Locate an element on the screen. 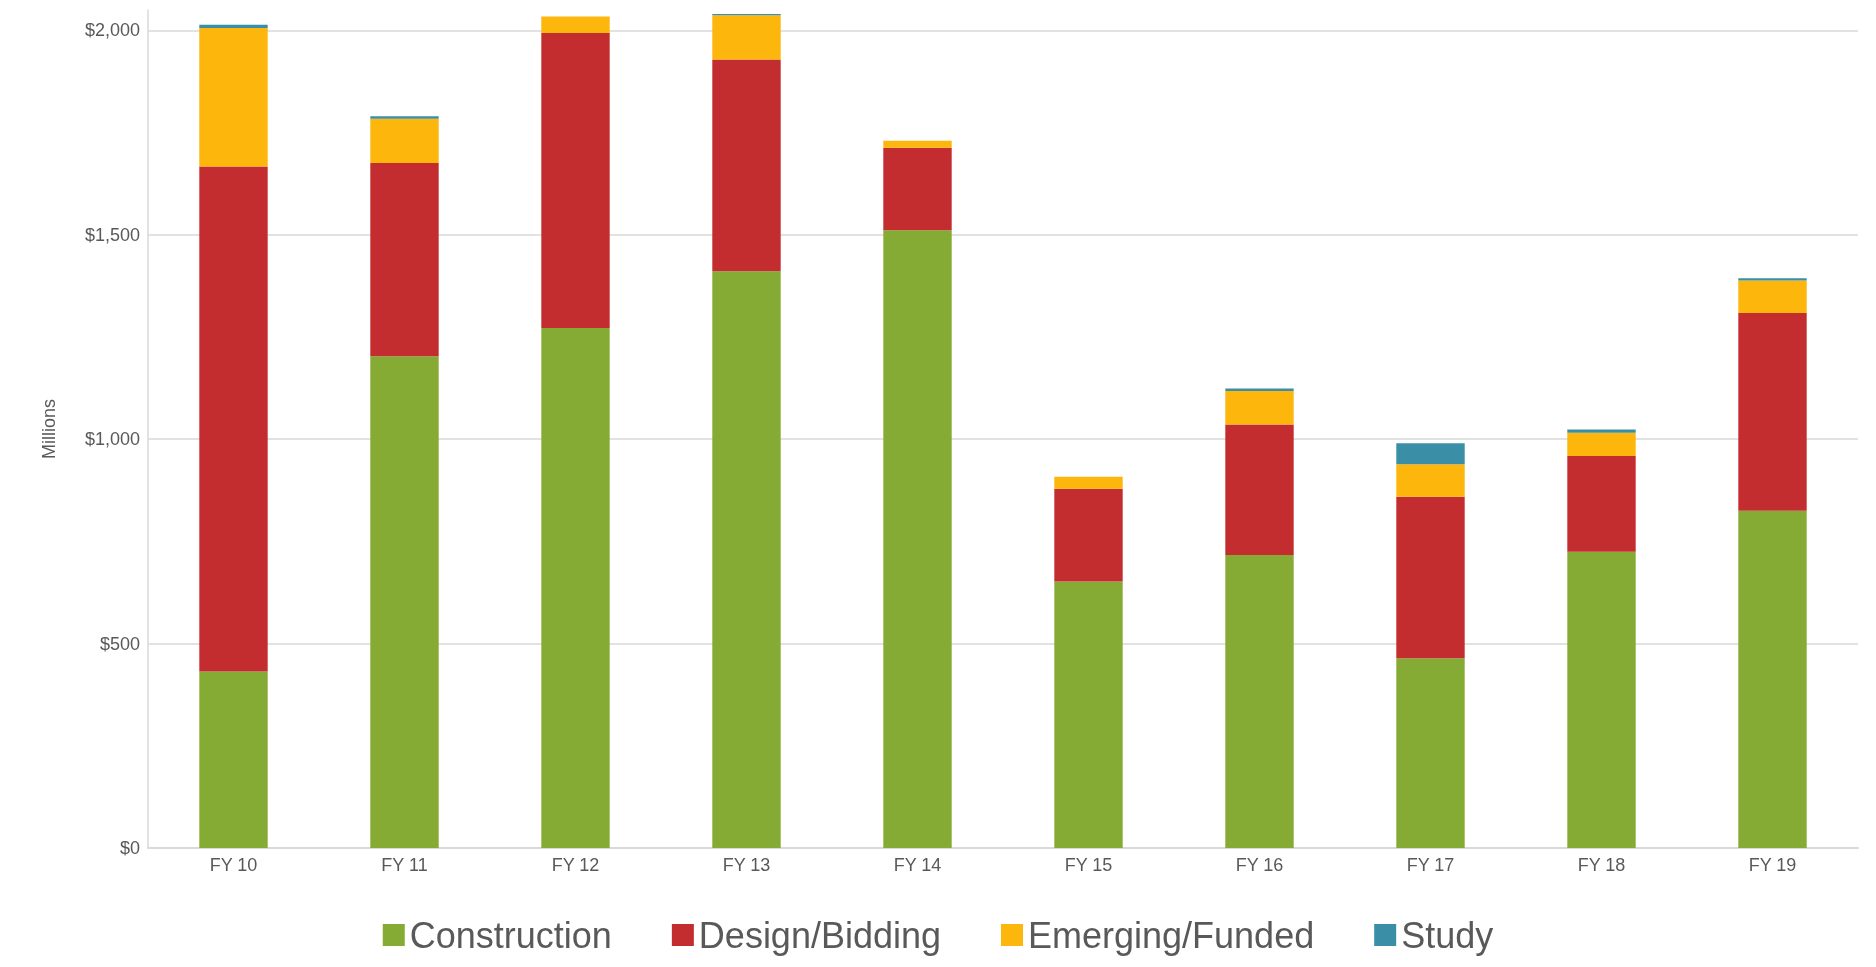  y-tick-label: $0 is located at coordinates (129, 848).